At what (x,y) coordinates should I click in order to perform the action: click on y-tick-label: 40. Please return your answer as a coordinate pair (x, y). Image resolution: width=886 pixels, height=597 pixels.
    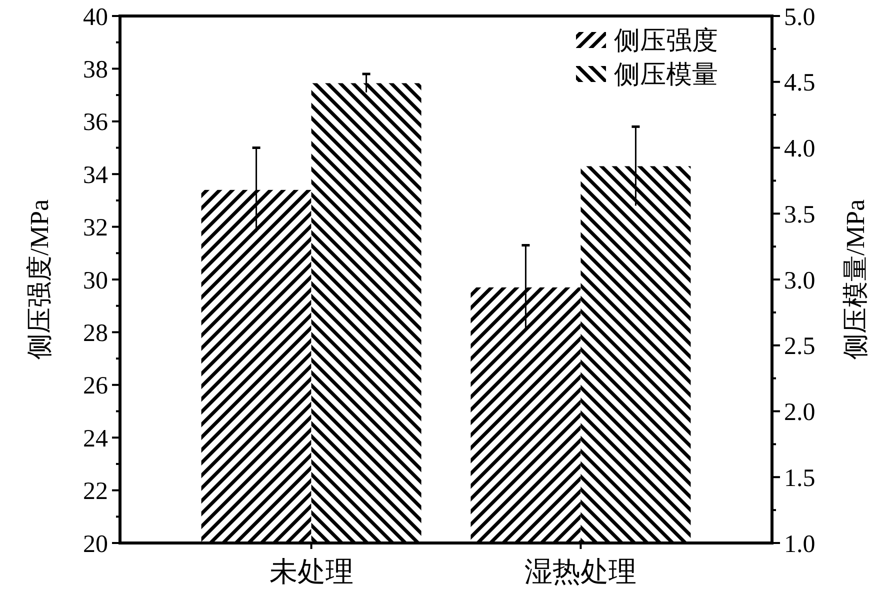
    Looking at the image, I should click on (95, 17).